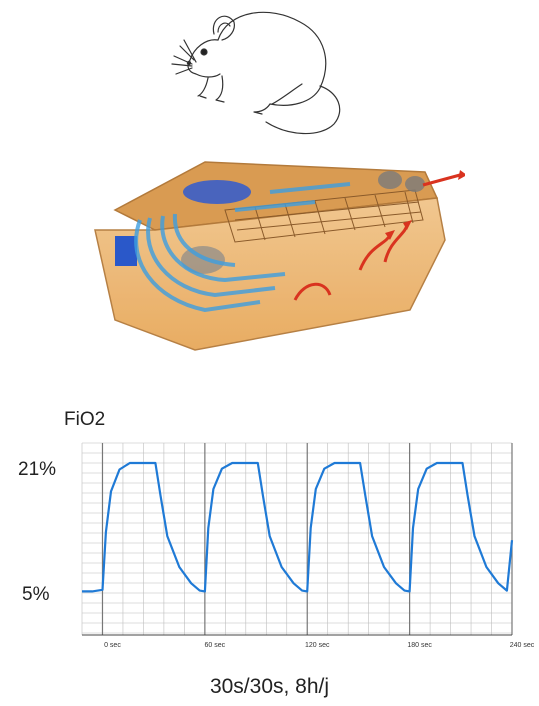  I want to click on fio2-series-line, so click(298, 527).